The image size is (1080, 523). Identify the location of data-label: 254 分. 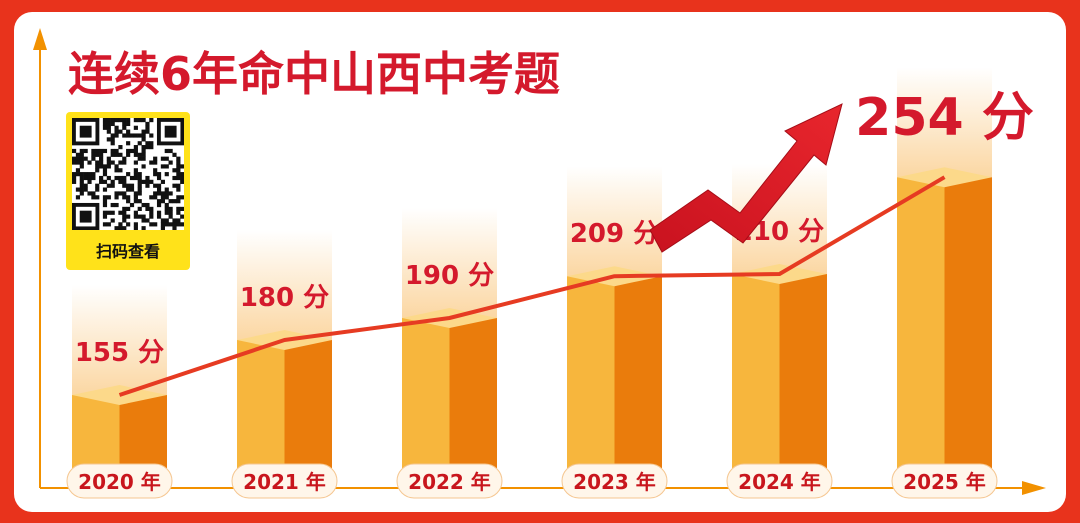
(944, 118).